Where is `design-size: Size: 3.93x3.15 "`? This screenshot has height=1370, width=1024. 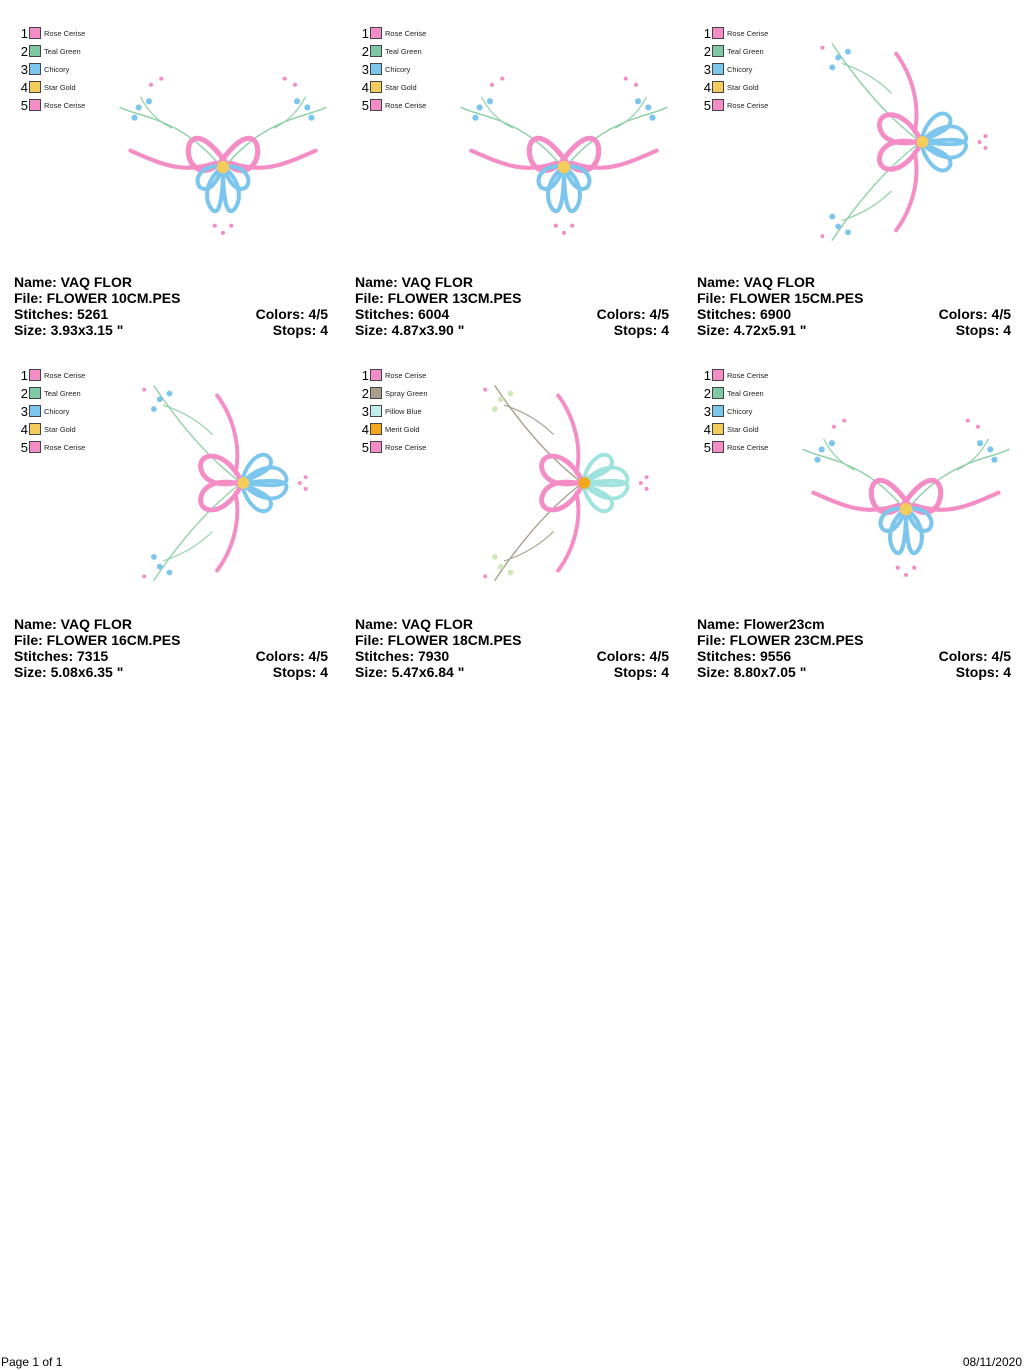 design-size: Size: 3.93x3.15 " is located at coordinates (69, 330).